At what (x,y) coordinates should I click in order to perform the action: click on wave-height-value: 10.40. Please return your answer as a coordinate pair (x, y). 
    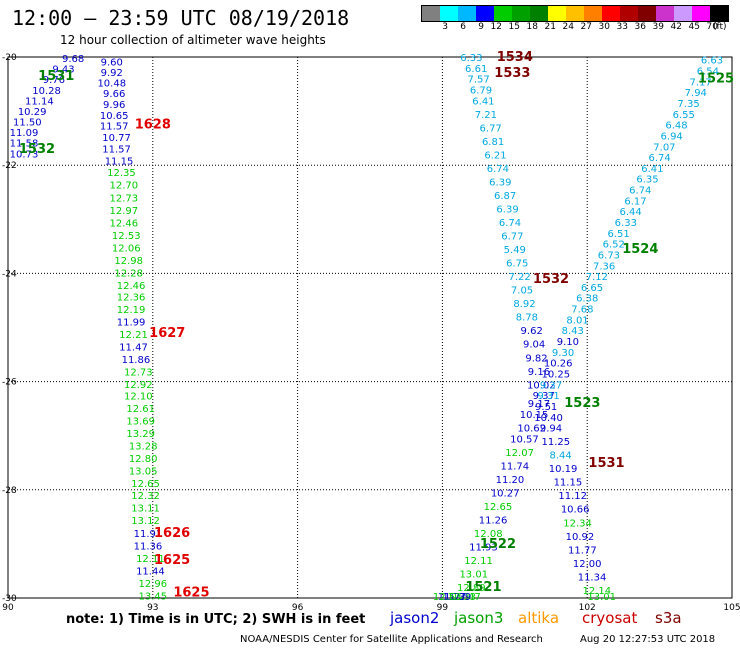
    Looking at the image, I should click on (548, 418).